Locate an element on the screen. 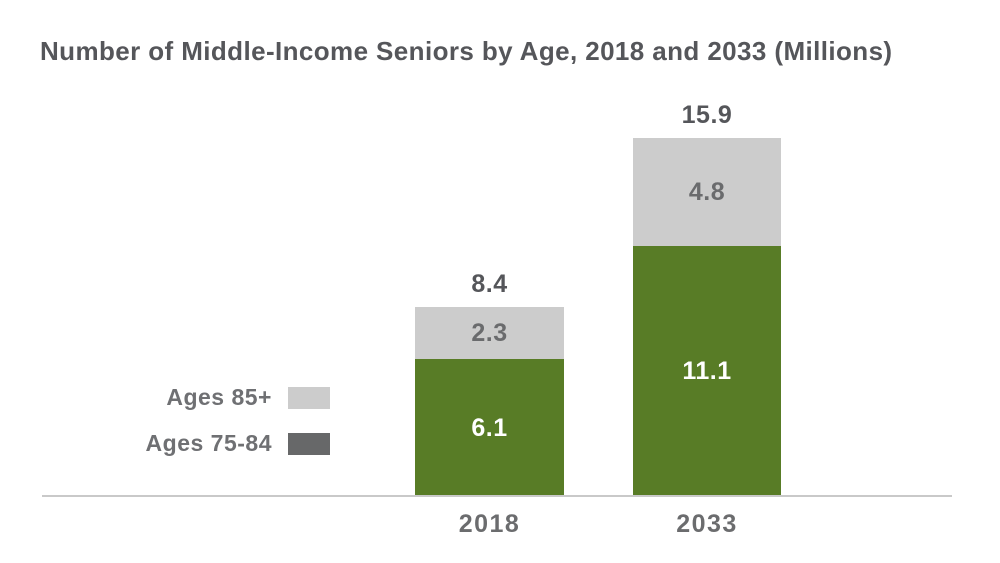 This screenshot has height=563, width=1000. bar-2033: 15.9 4.8 11.1 2033 is located at coordinates (707, 319).